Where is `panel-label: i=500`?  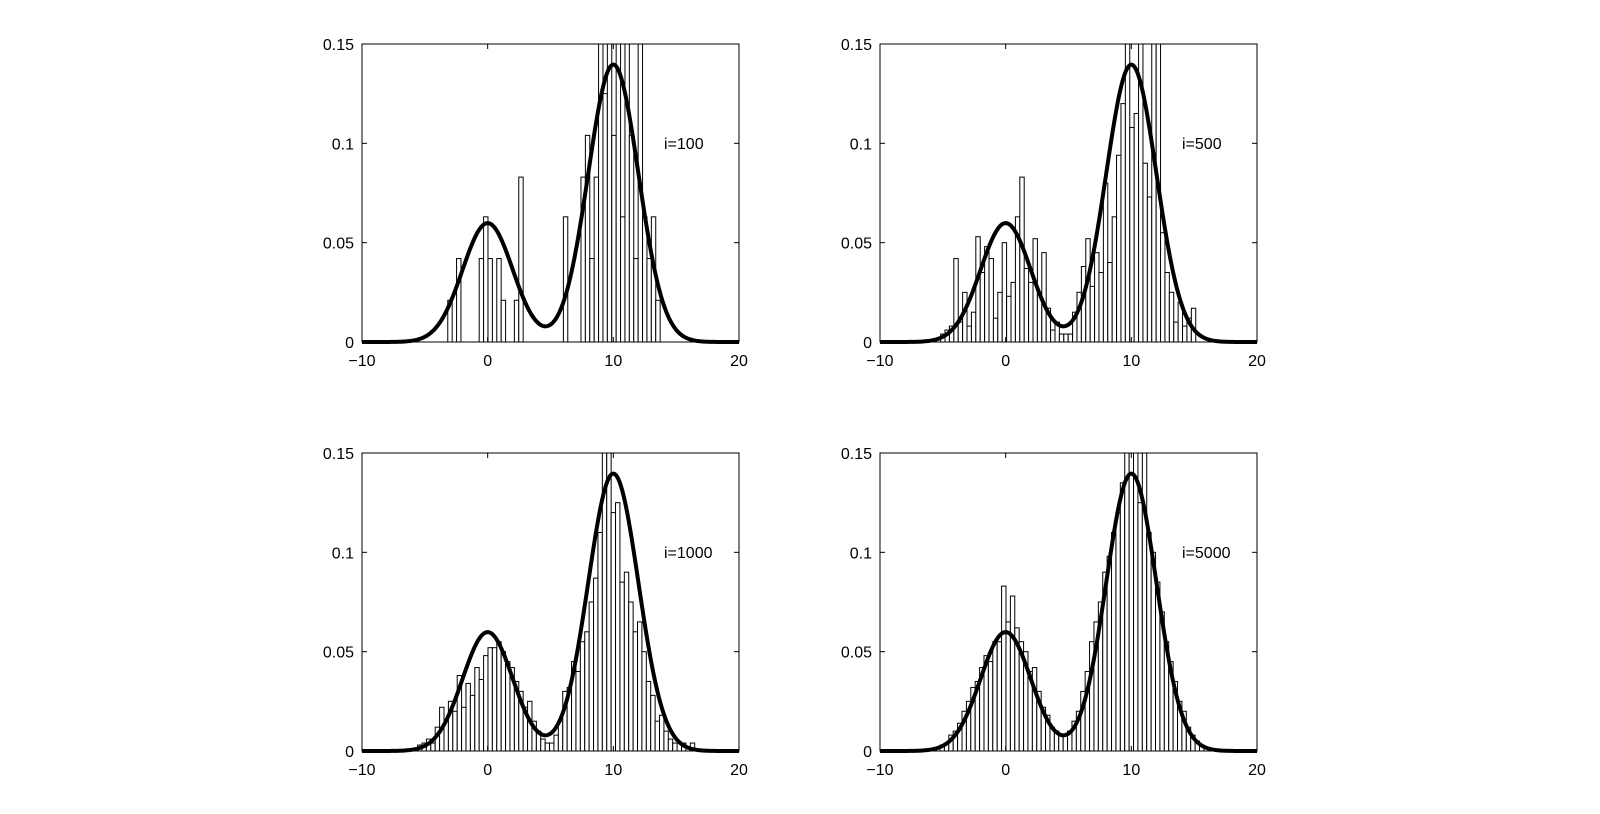
panel-label: i=500 is located at coordinates (1202, 144).